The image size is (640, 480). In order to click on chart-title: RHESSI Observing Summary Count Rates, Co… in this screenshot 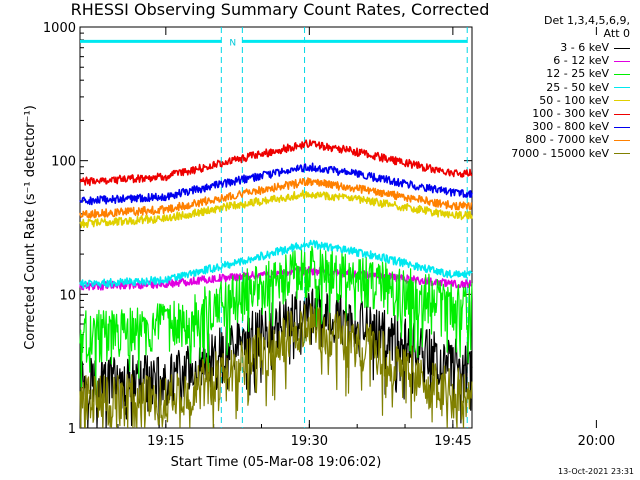, I will do `click(280, 9)`.